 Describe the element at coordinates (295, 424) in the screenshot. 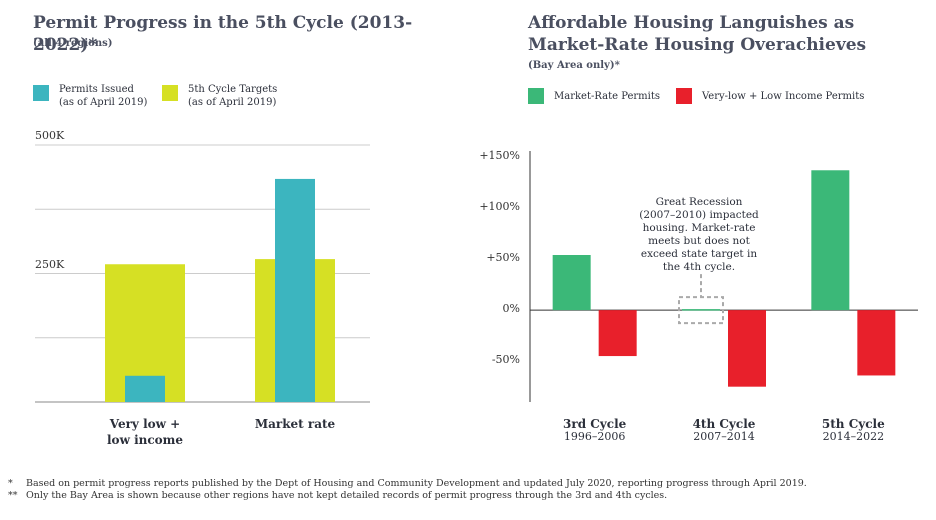

I see `x-tick-label: Market rate` at that location.